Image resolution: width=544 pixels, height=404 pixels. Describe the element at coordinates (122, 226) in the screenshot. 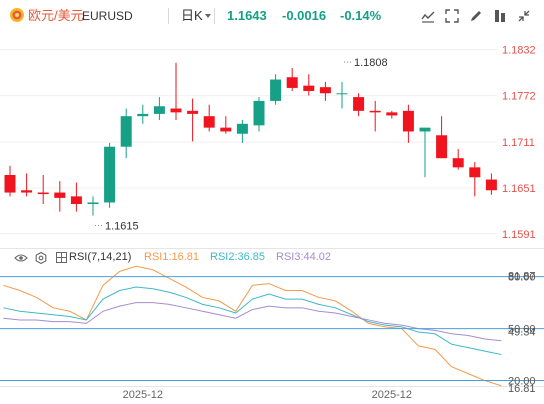

I see `price-annotation: 1.1615` at that location.